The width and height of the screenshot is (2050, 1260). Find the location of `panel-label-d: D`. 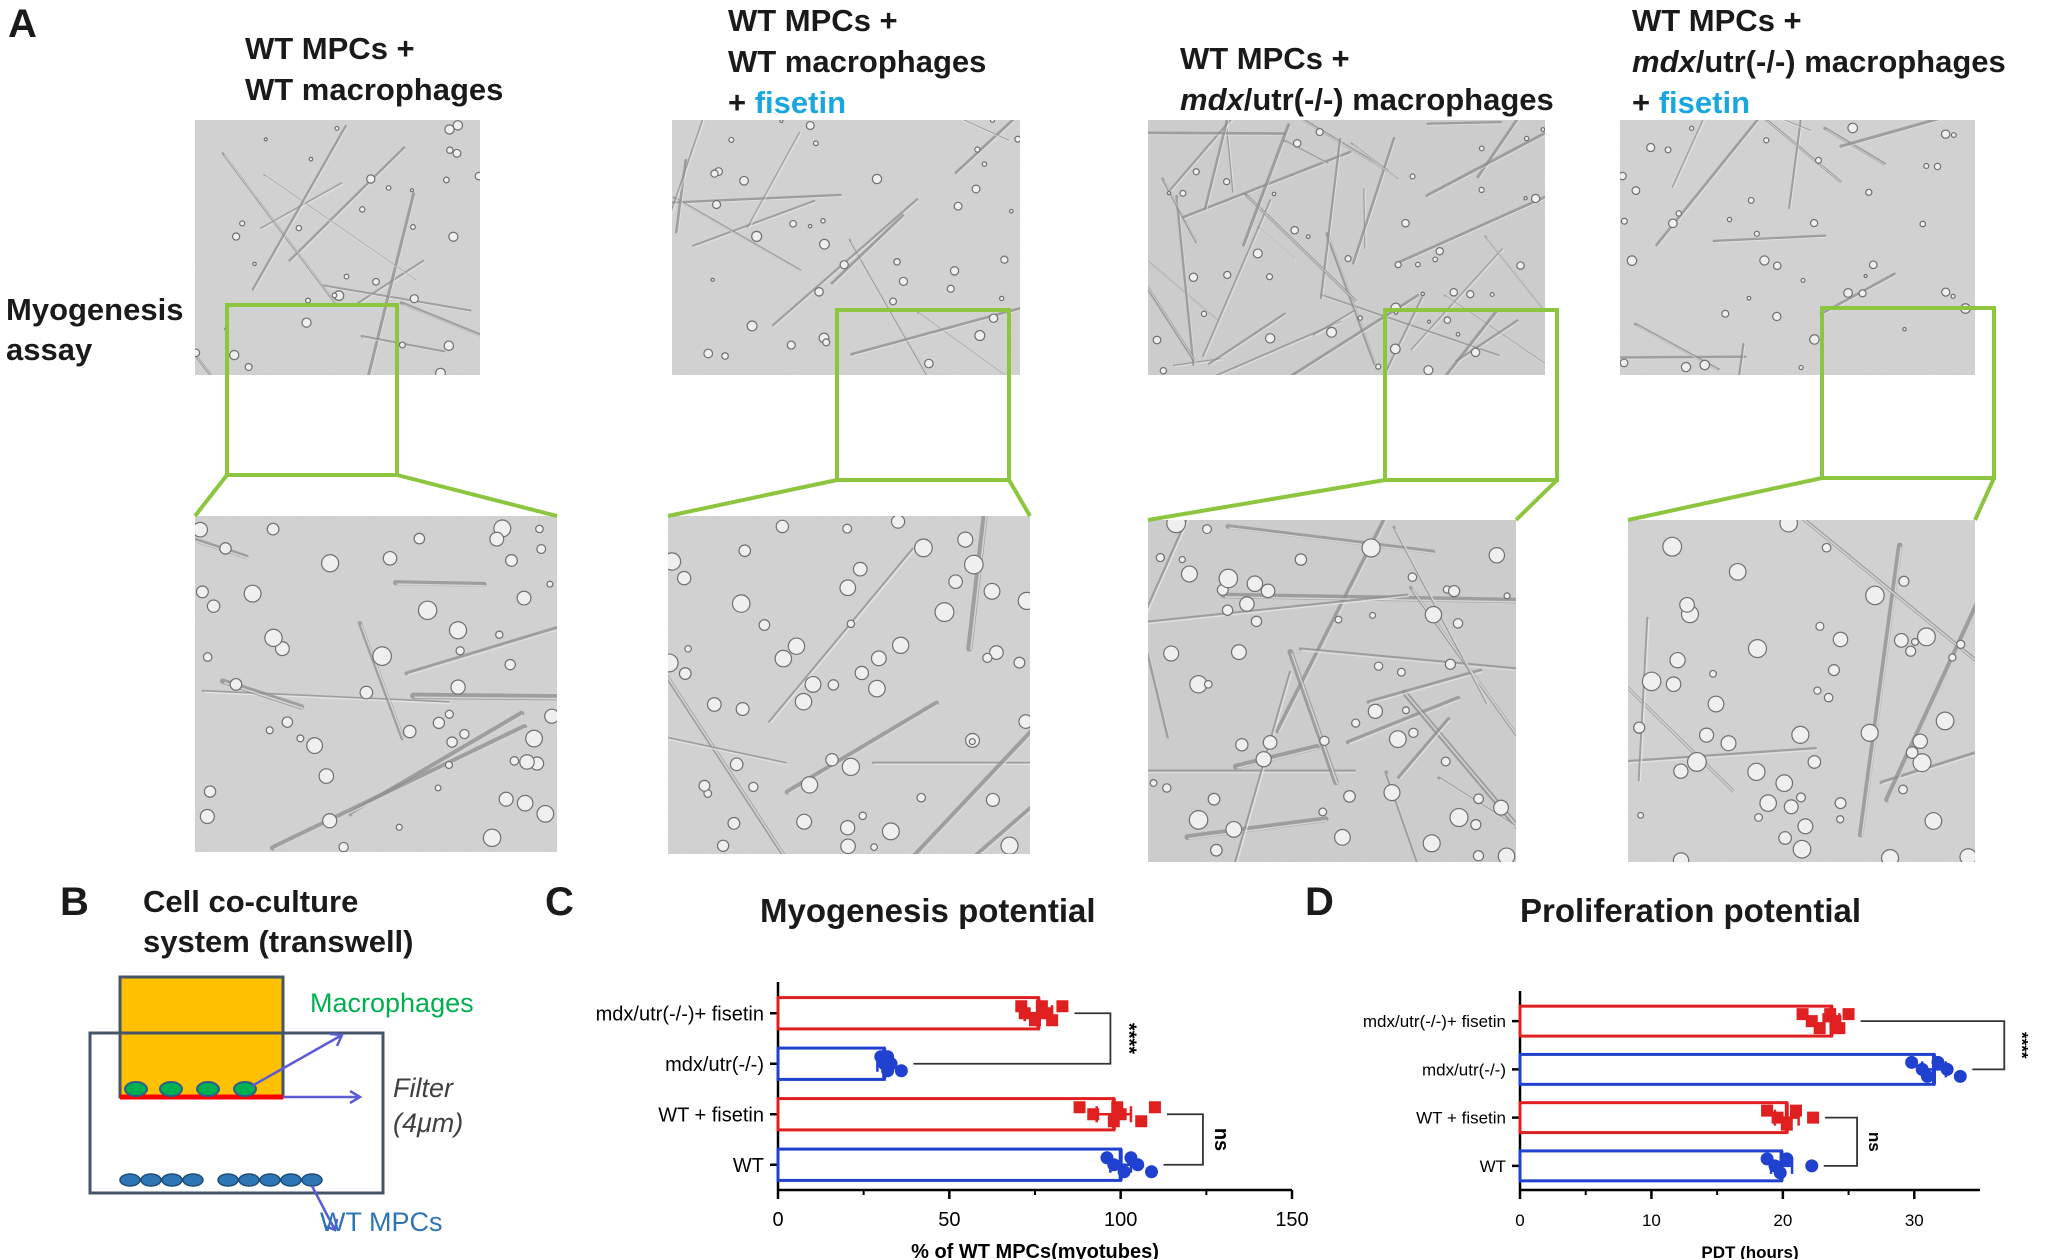

panel-label-d: D is located at coordinates (1319, 902).